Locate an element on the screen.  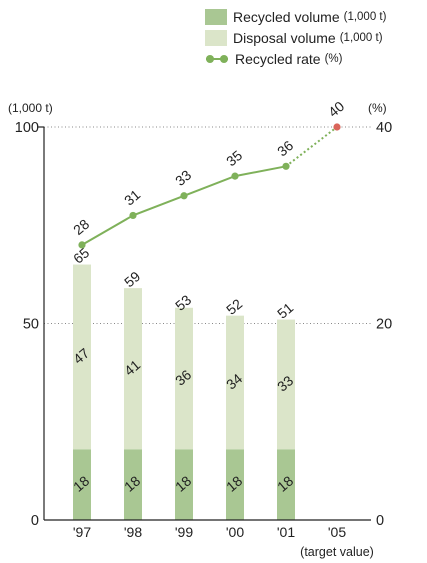
y-tick-left-0: 0 is located at coordinates (35, 521).